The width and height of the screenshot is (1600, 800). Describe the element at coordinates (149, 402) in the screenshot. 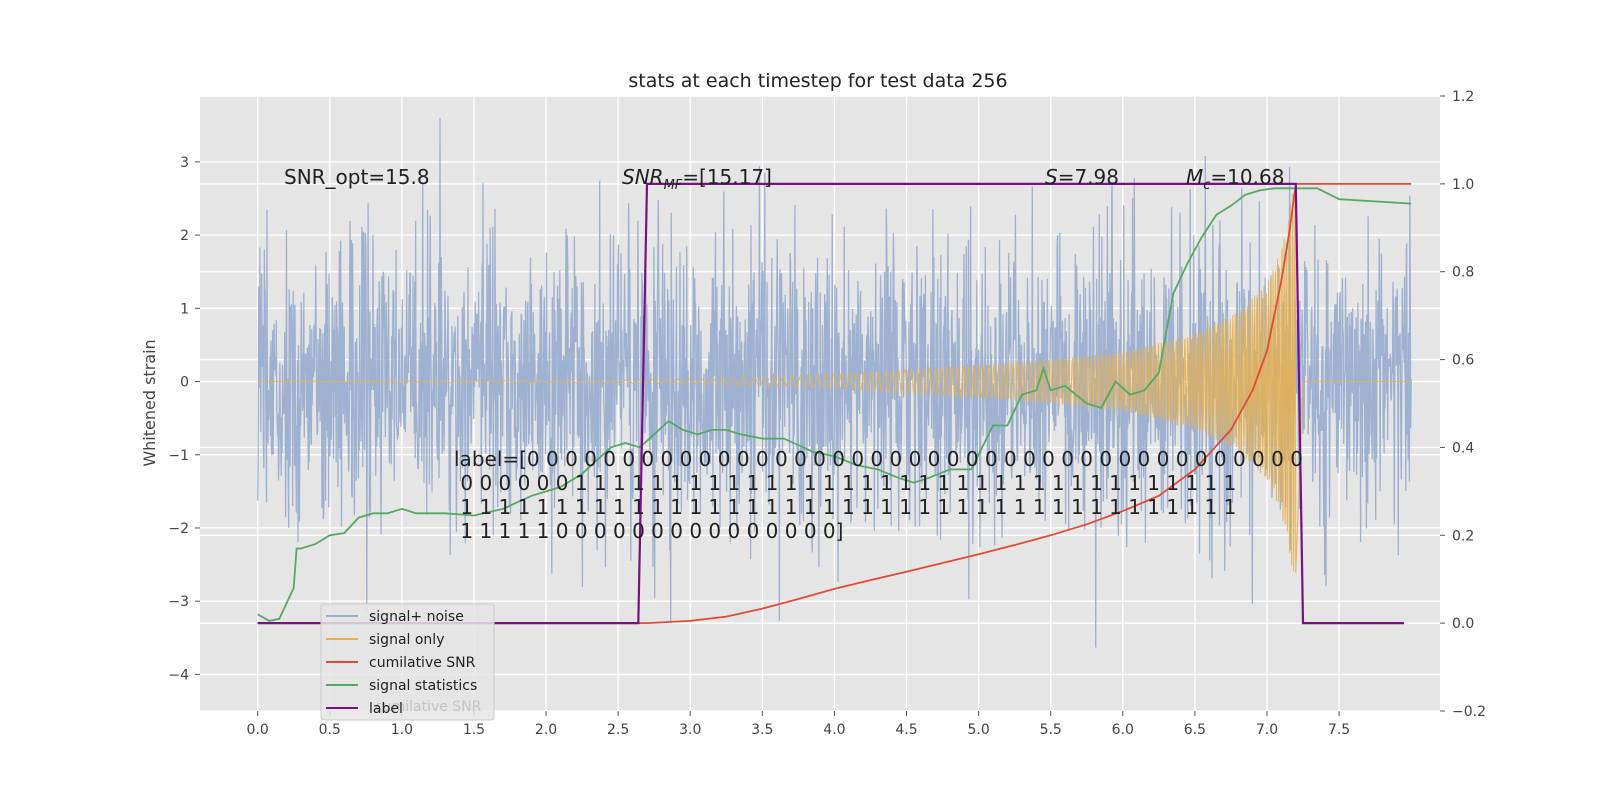

I see `y-axis-label: Whitened strain` at that location.